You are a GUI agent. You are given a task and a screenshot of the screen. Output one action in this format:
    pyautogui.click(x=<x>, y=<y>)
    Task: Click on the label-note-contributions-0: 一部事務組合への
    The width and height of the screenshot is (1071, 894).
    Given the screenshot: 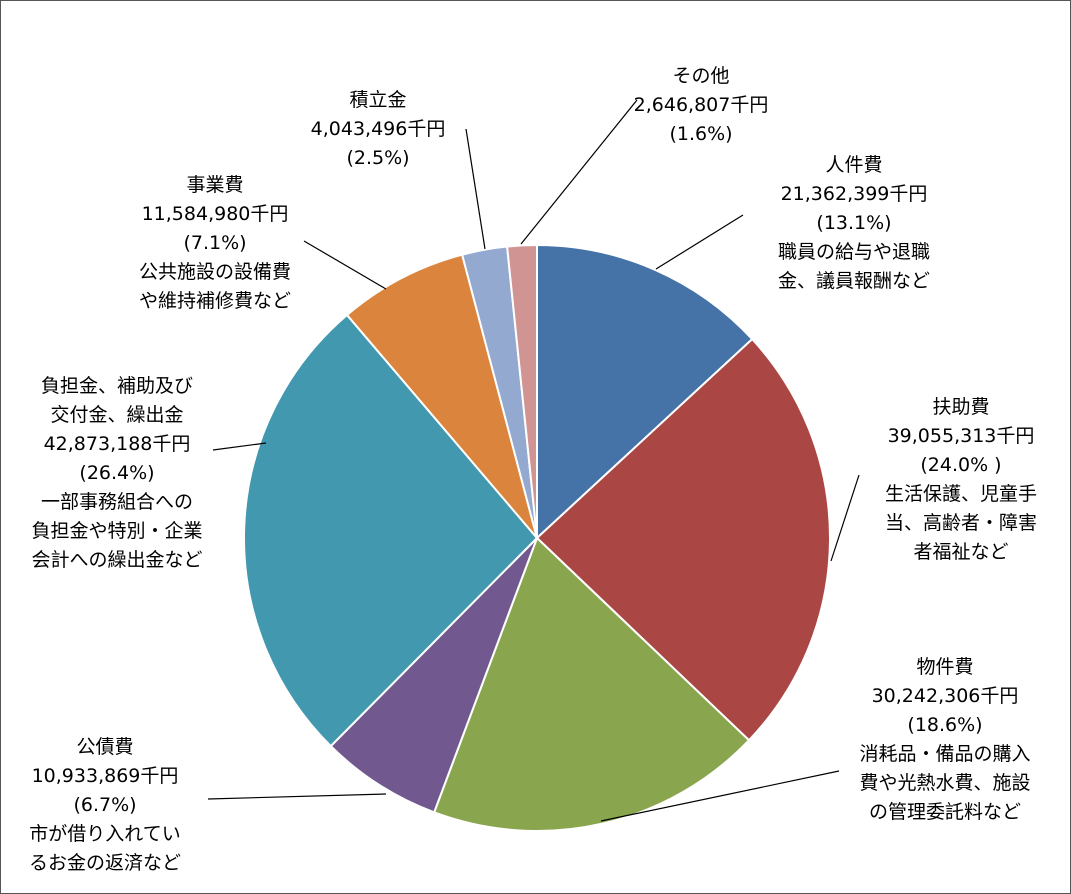 What is the action you would take?
    pyautogui.click(x=117, y=502)
    